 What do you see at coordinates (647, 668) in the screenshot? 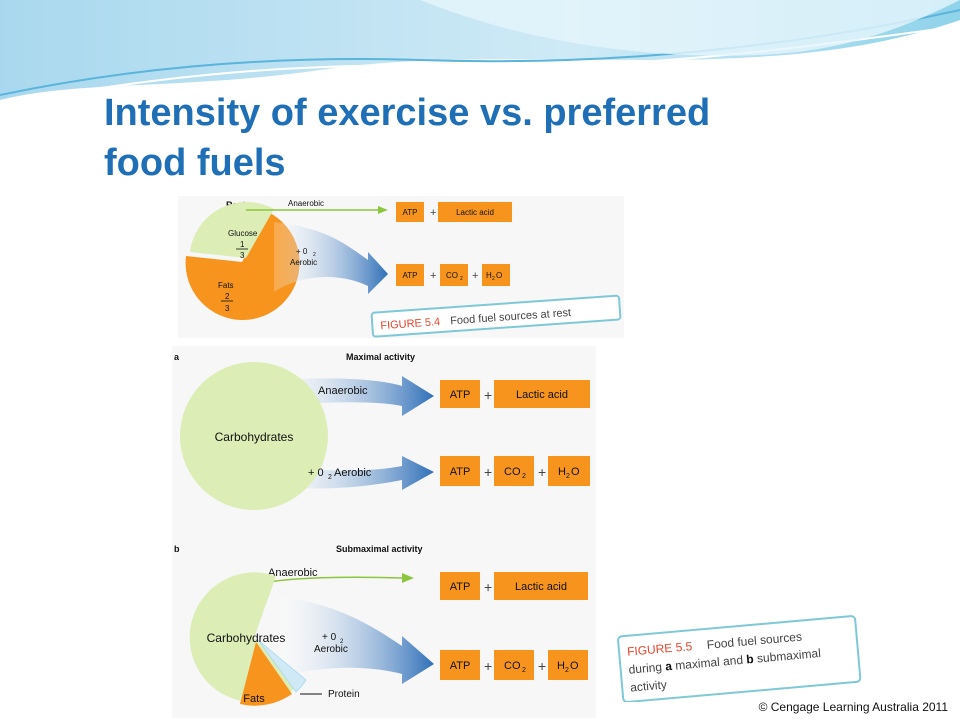
I see `caption-5-5-line2-pre: during` at bounding box center [647, 668].